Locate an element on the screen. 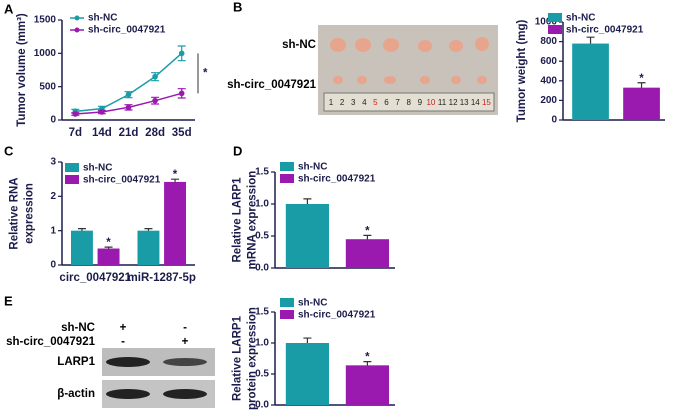  tumor-photo is located at coordinates (408, 70).